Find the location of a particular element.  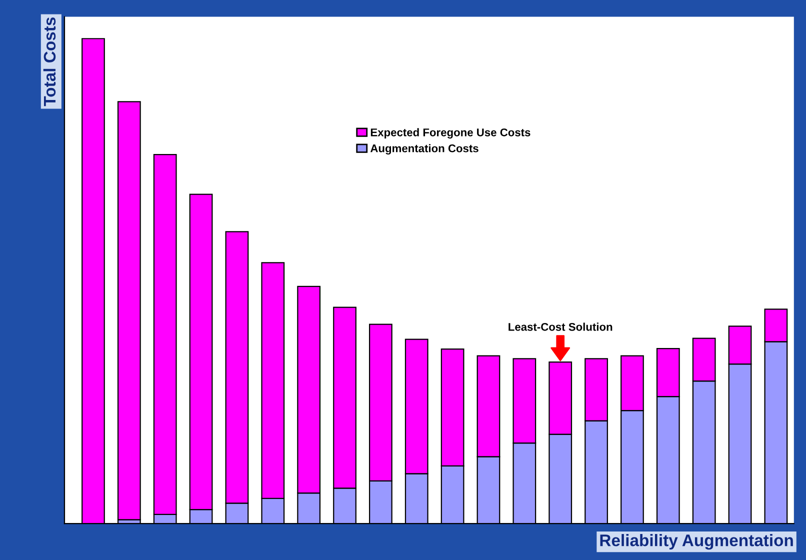

legend-label: Augmentation Costs is located at coordinates (424, 149).